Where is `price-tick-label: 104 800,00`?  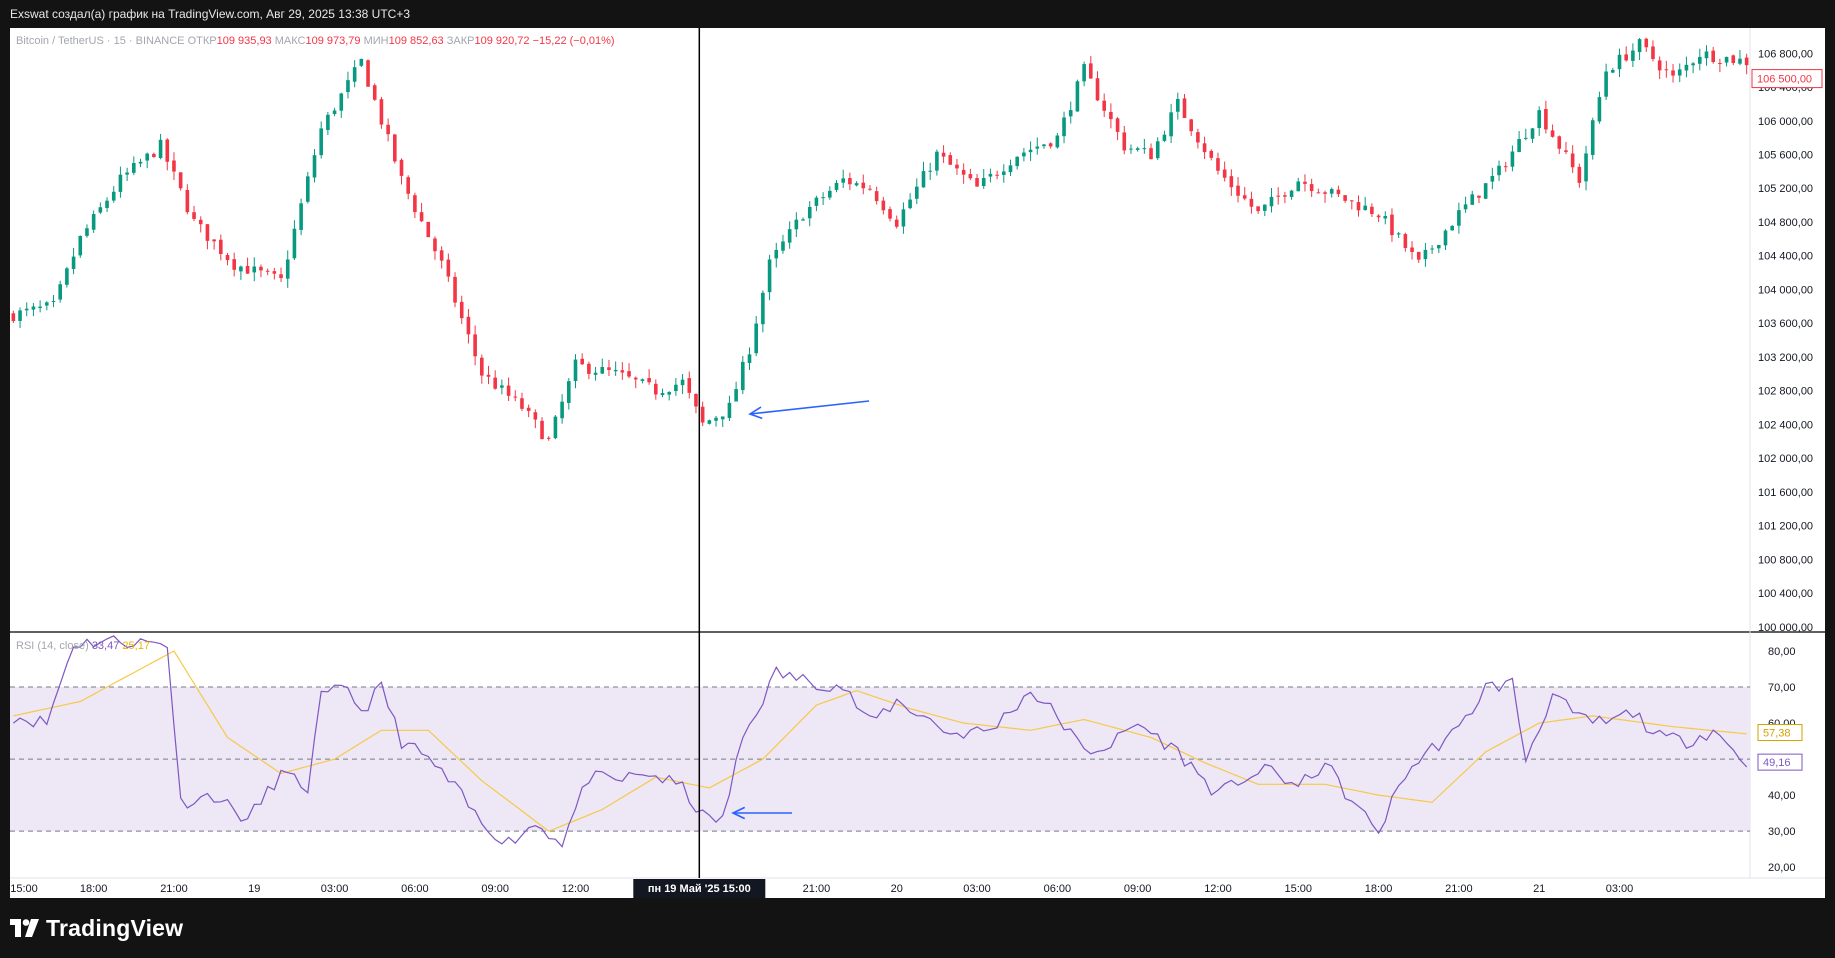
price-tick-label: 104 800,00 is located at coordinates (1785, 223).